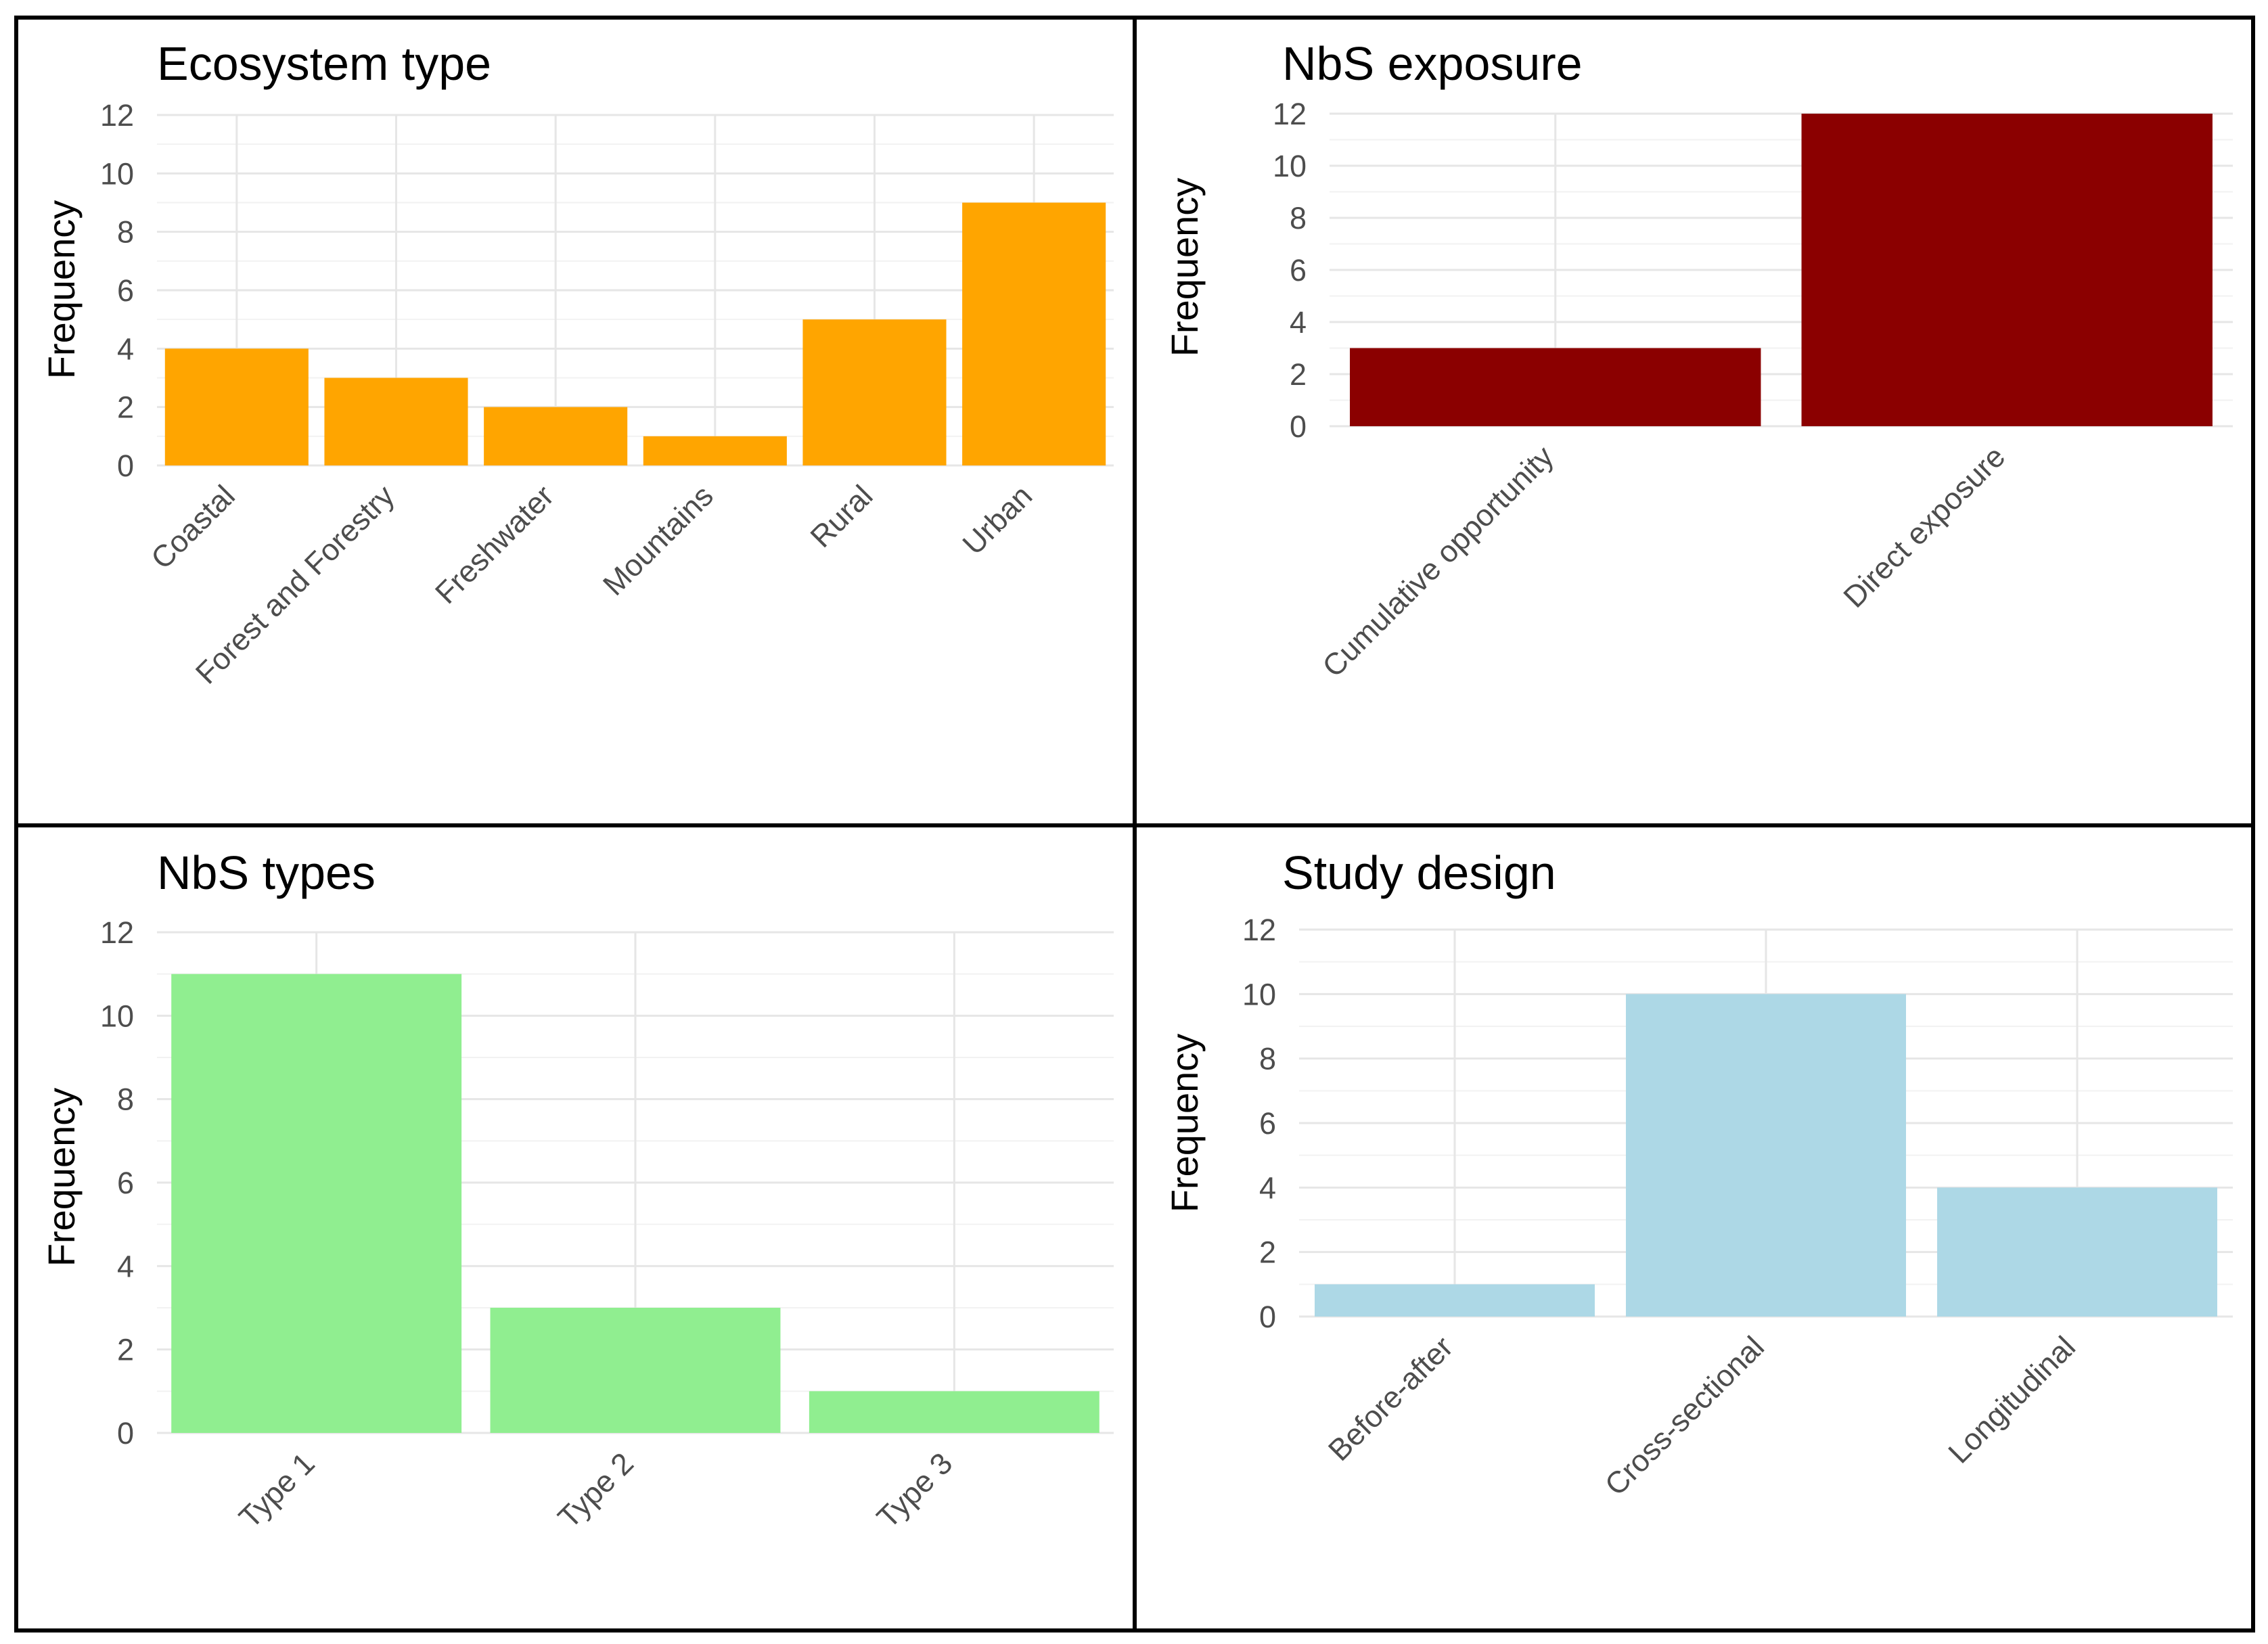 Image resolution: width=2268 pixels, height=1644 pixels. I want to click on bar-cumulative-opportunity, so click(1556, 387).